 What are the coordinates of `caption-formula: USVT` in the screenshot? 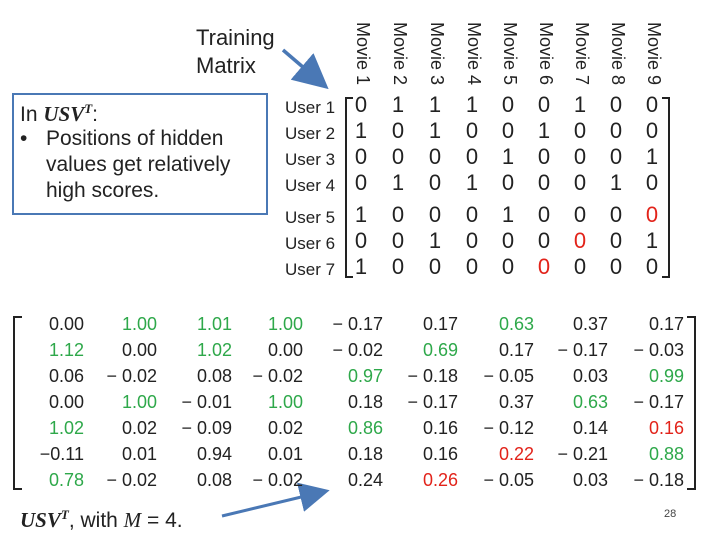 It's located at (44, 519).